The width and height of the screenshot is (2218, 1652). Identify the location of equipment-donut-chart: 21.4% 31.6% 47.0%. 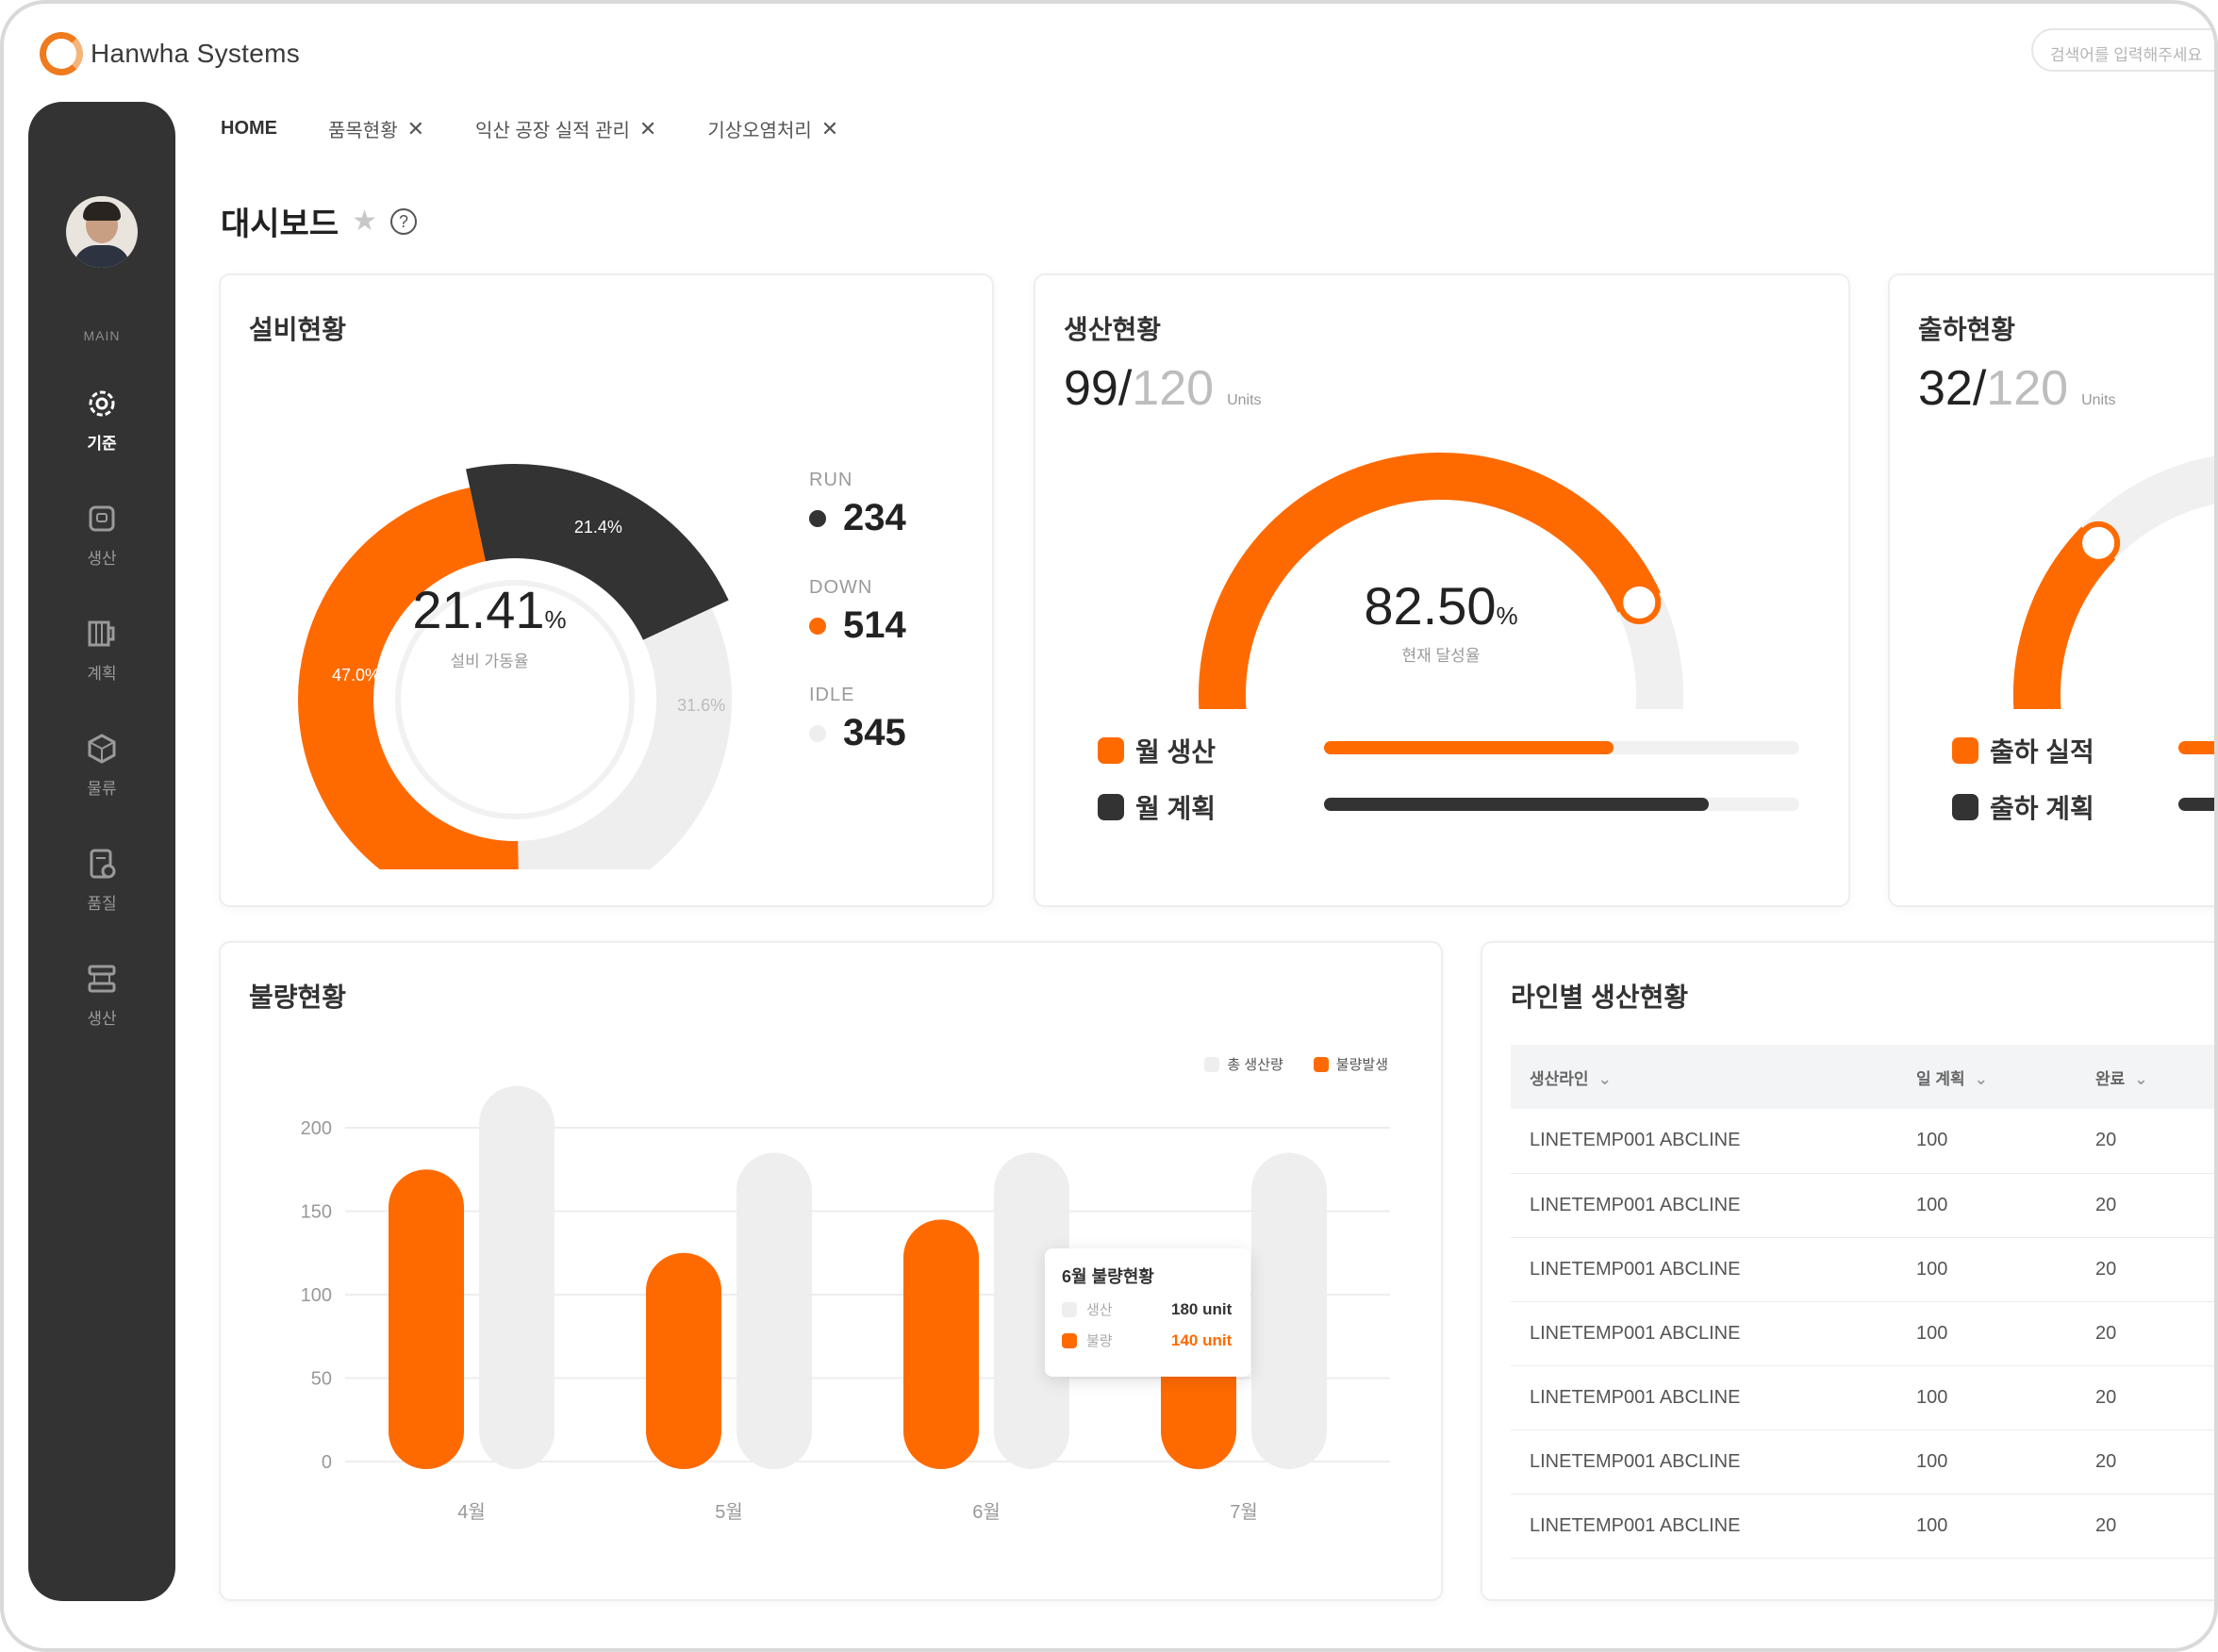
(515, 666).